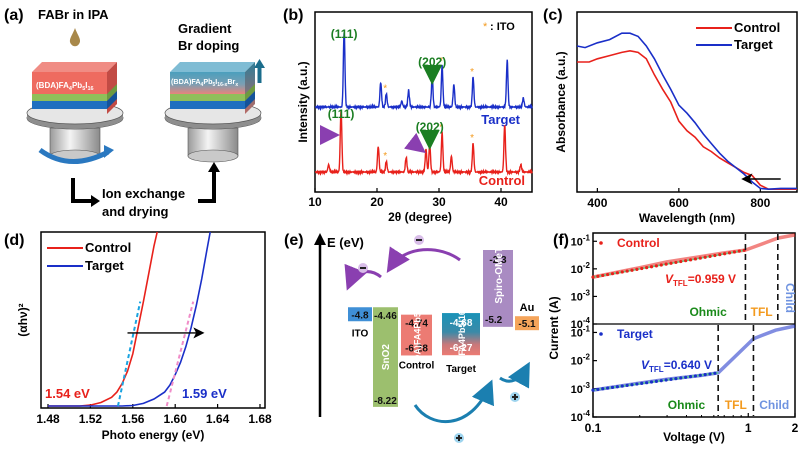 Image resolution: width=808 pixels, height=450 pixels. Describe the element at coordinates (153, 435) in the screenshot. I see `xlabel-d: Photo energy (eV)` at that location.